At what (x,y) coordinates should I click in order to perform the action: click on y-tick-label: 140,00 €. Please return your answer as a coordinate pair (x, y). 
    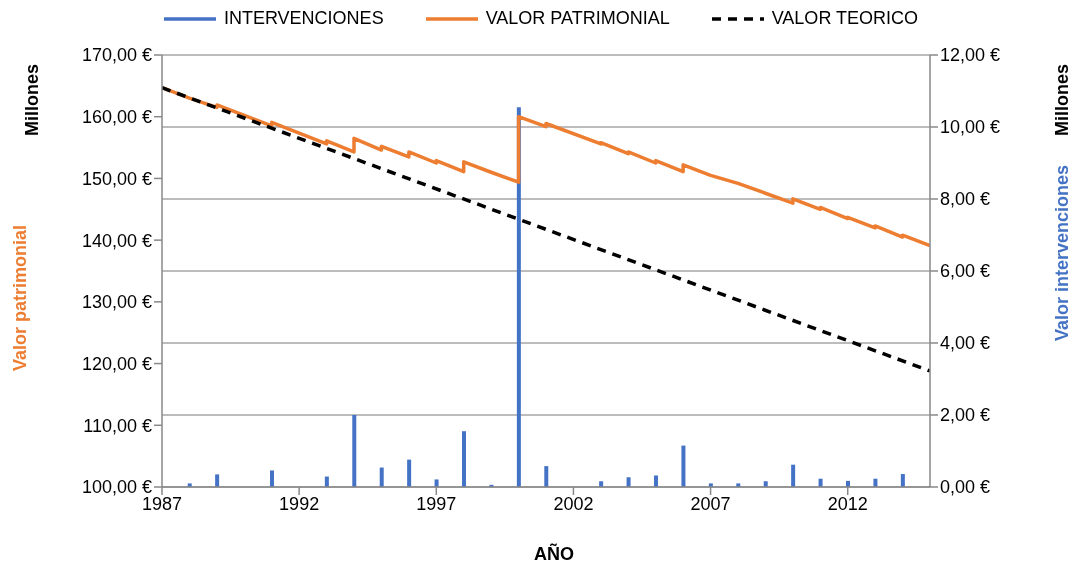
    Looking at the image, I should click on (116, 240).